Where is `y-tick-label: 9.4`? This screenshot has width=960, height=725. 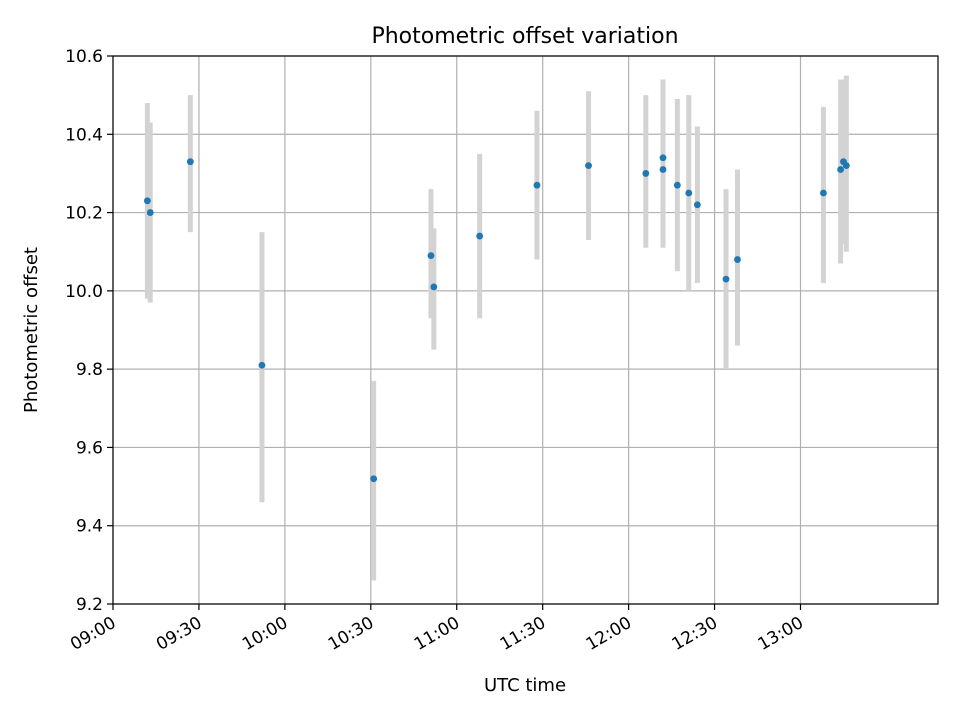 y-tick-label: 9.4 is located at coordinates (89, 527).